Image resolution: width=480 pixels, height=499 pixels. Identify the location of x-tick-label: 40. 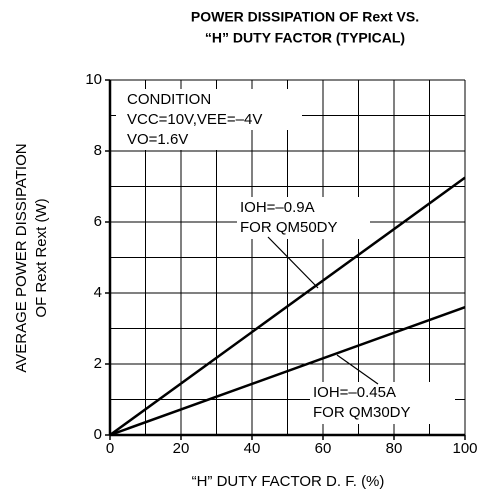
(252, 448).